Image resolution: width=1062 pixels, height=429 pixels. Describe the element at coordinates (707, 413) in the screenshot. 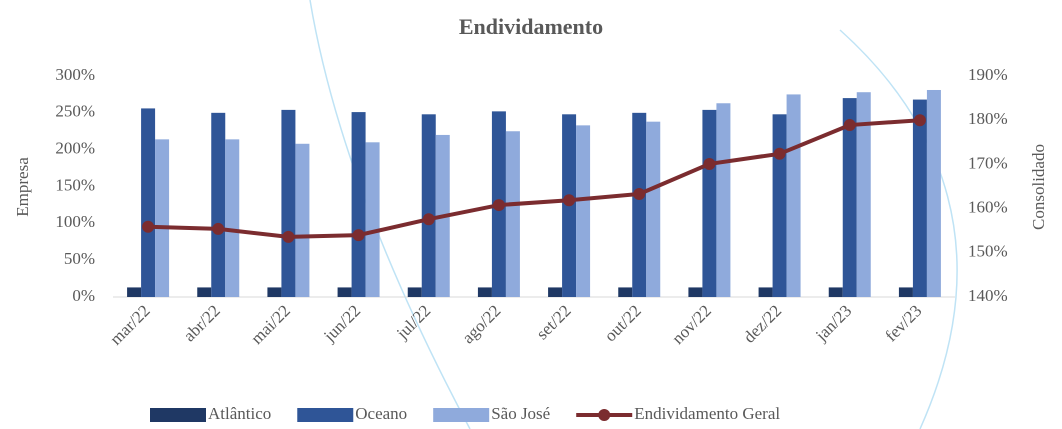

I see `legend-label: Endividamento Geral` at that location.